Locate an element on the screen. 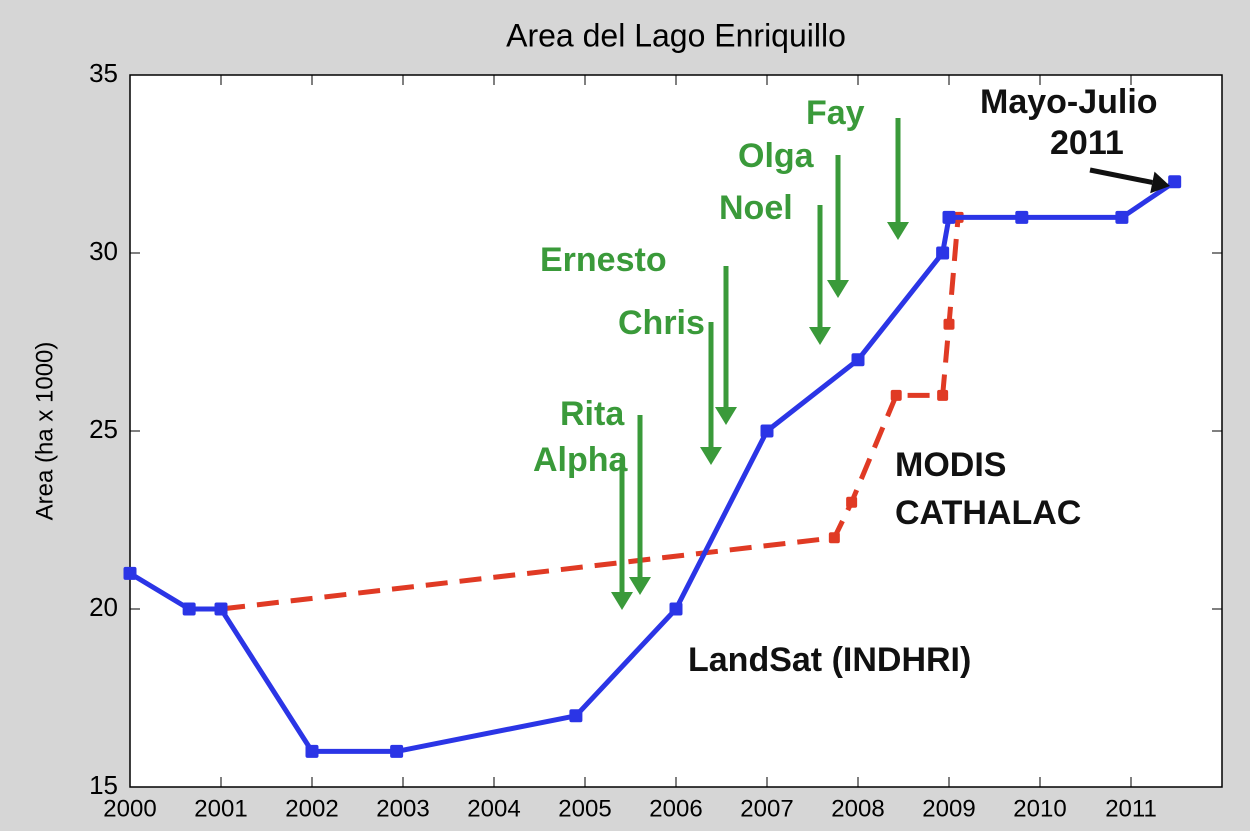 The height and width of the screenshot is (831, 1250). x-tick-label: 2005 is located at coordinates (584, 808).